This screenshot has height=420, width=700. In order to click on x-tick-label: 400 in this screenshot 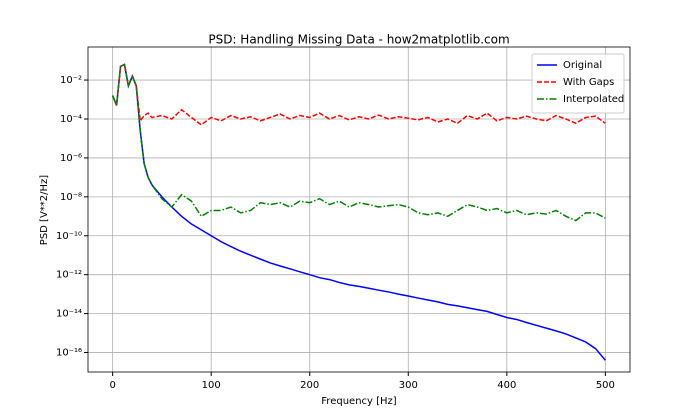, I will do `click(506, 385)`.